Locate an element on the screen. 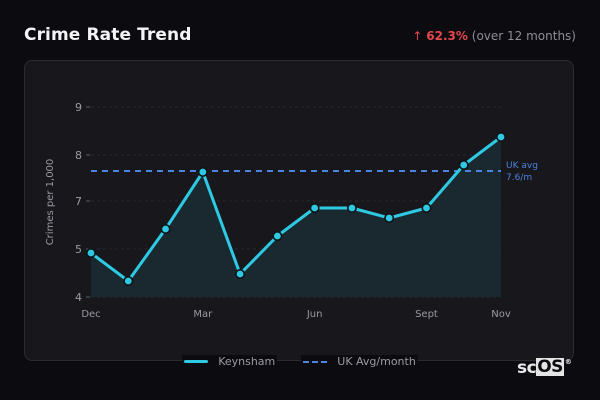  data-point-aug is located at coordinates (389, 218).